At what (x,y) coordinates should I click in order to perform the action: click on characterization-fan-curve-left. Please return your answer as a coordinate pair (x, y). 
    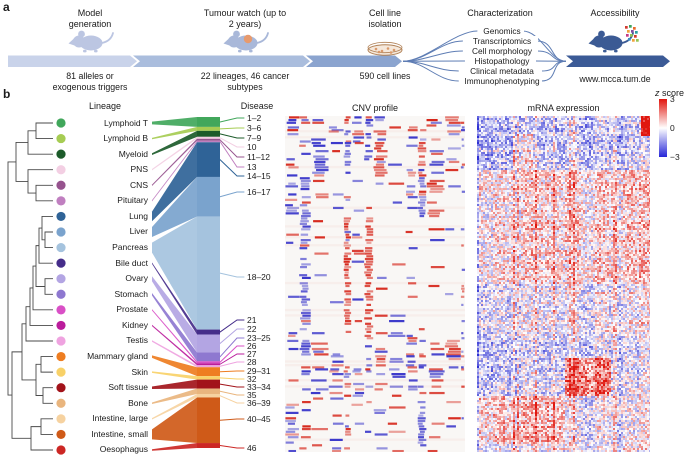
    Looking at the image, I should click on (430, 71).